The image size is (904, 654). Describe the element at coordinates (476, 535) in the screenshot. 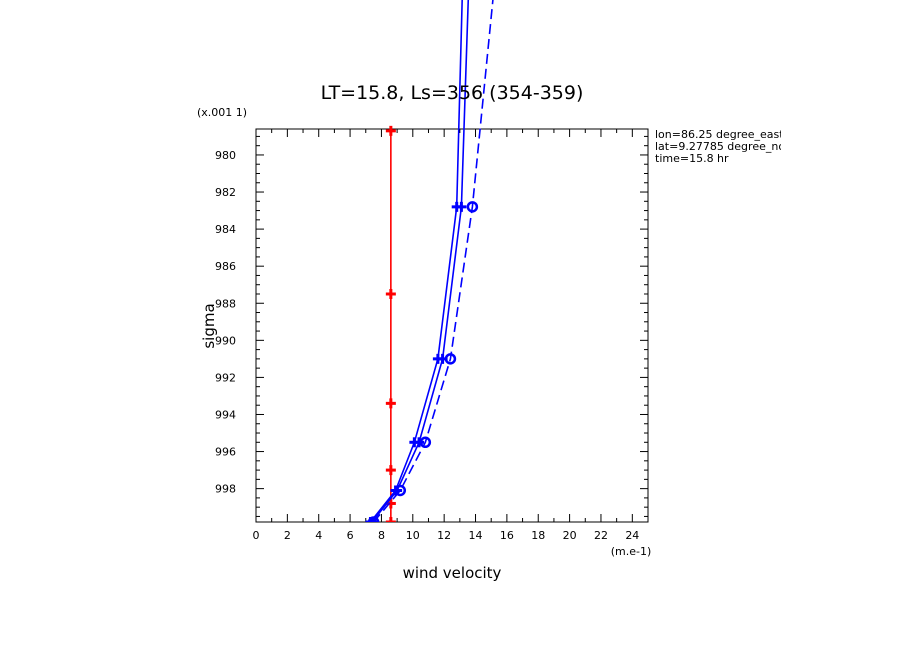

I see `x-tick-label: 14` at that location.